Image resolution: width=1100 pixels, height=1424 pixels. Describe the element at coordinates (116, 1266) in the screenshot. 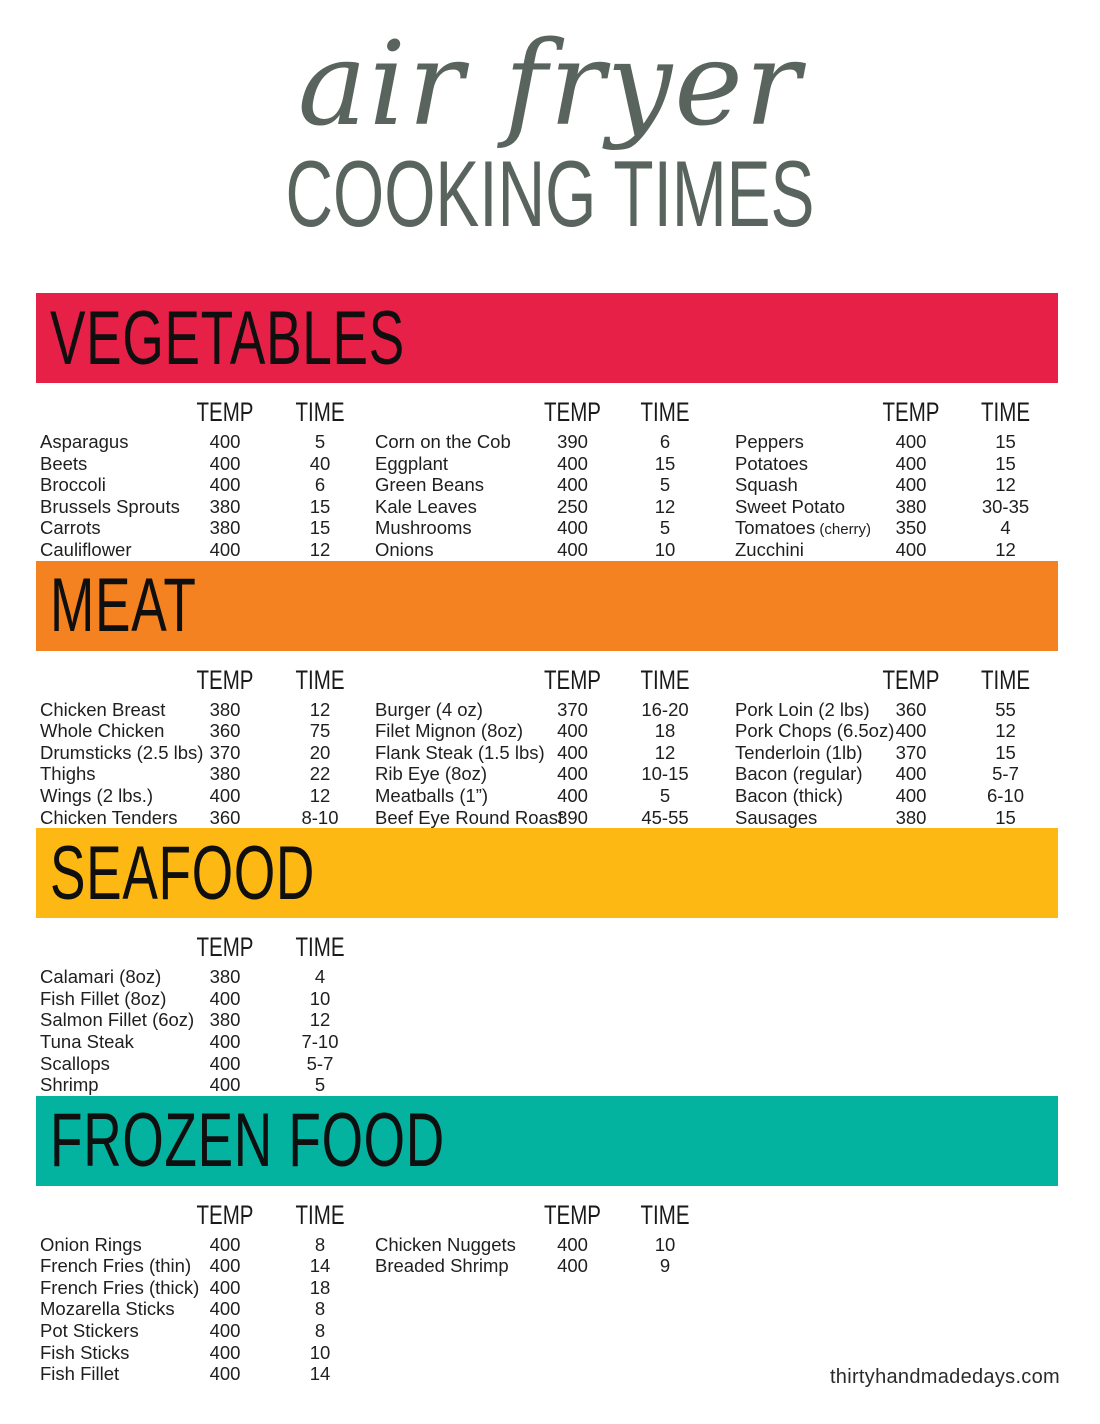

I see `food-name: French Fries (thin)` at that location.